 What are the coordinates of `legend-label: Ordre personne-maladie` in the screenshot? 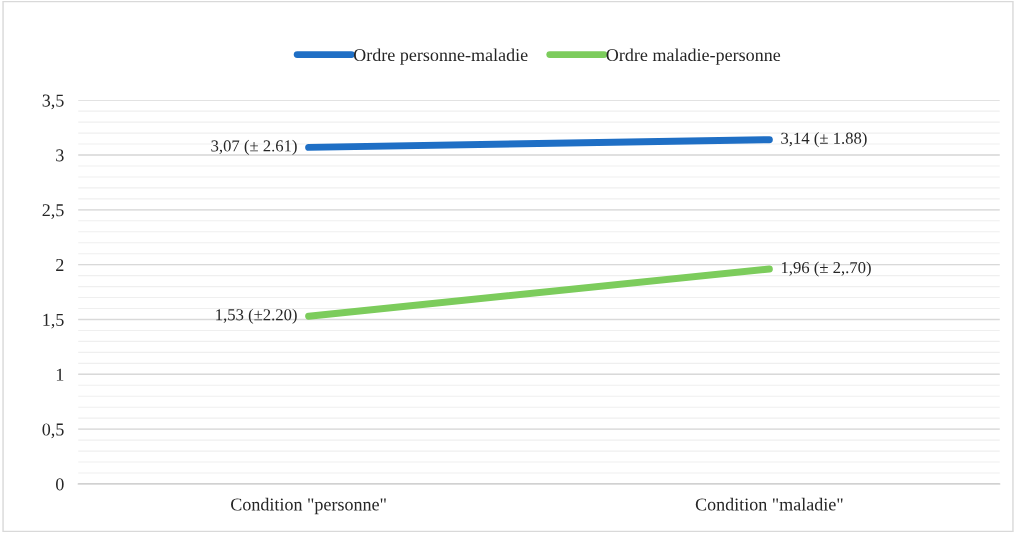 It's located at (440, 56).